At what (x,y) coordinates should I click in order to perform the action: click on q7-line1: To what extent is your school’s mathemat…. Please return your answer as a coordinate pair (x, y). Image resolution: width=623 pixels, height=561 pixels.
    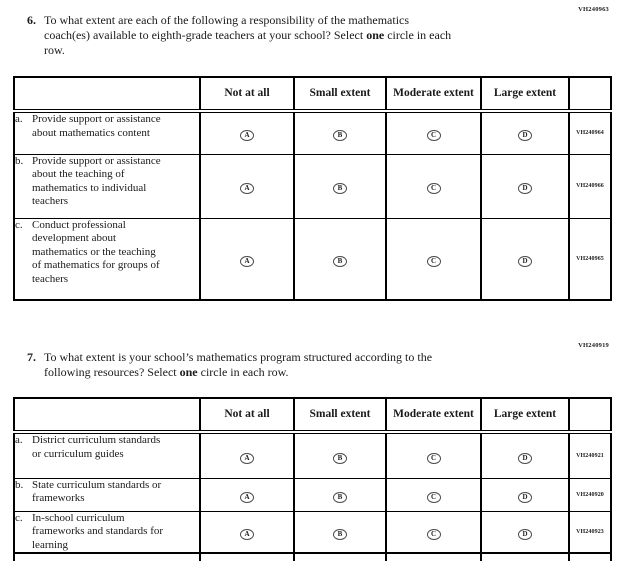
    Looking at the image, I should click on (238, 357).